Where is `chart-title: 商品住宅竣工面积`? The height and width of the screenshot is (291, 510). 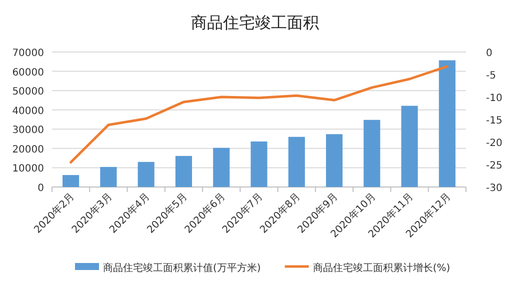 chart-title: 商品住宅竣工面积 is located at coordinates (255, 22).